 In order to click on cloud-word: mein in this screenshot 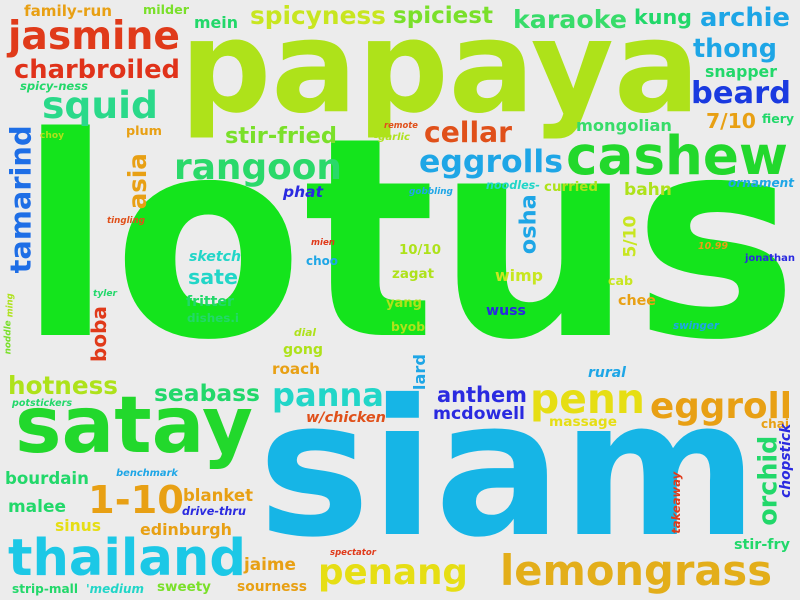, I will do `click(216, 22)`.